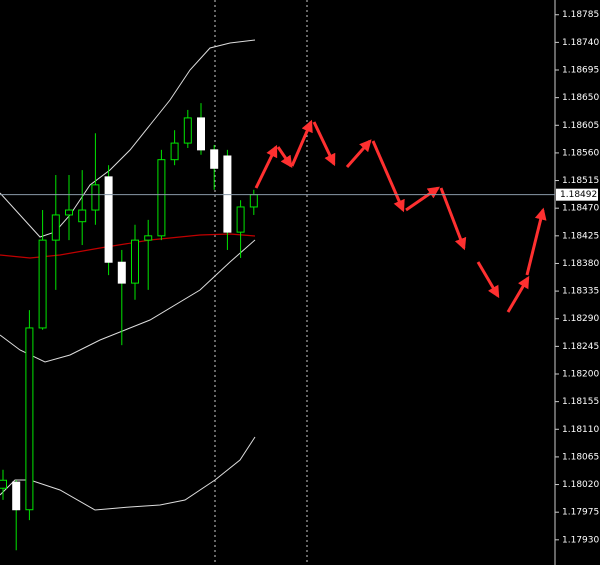  Describe the element at coordinates (580, 292) in the screenshot. I see `y-tick-label: 1.18335` at that location.